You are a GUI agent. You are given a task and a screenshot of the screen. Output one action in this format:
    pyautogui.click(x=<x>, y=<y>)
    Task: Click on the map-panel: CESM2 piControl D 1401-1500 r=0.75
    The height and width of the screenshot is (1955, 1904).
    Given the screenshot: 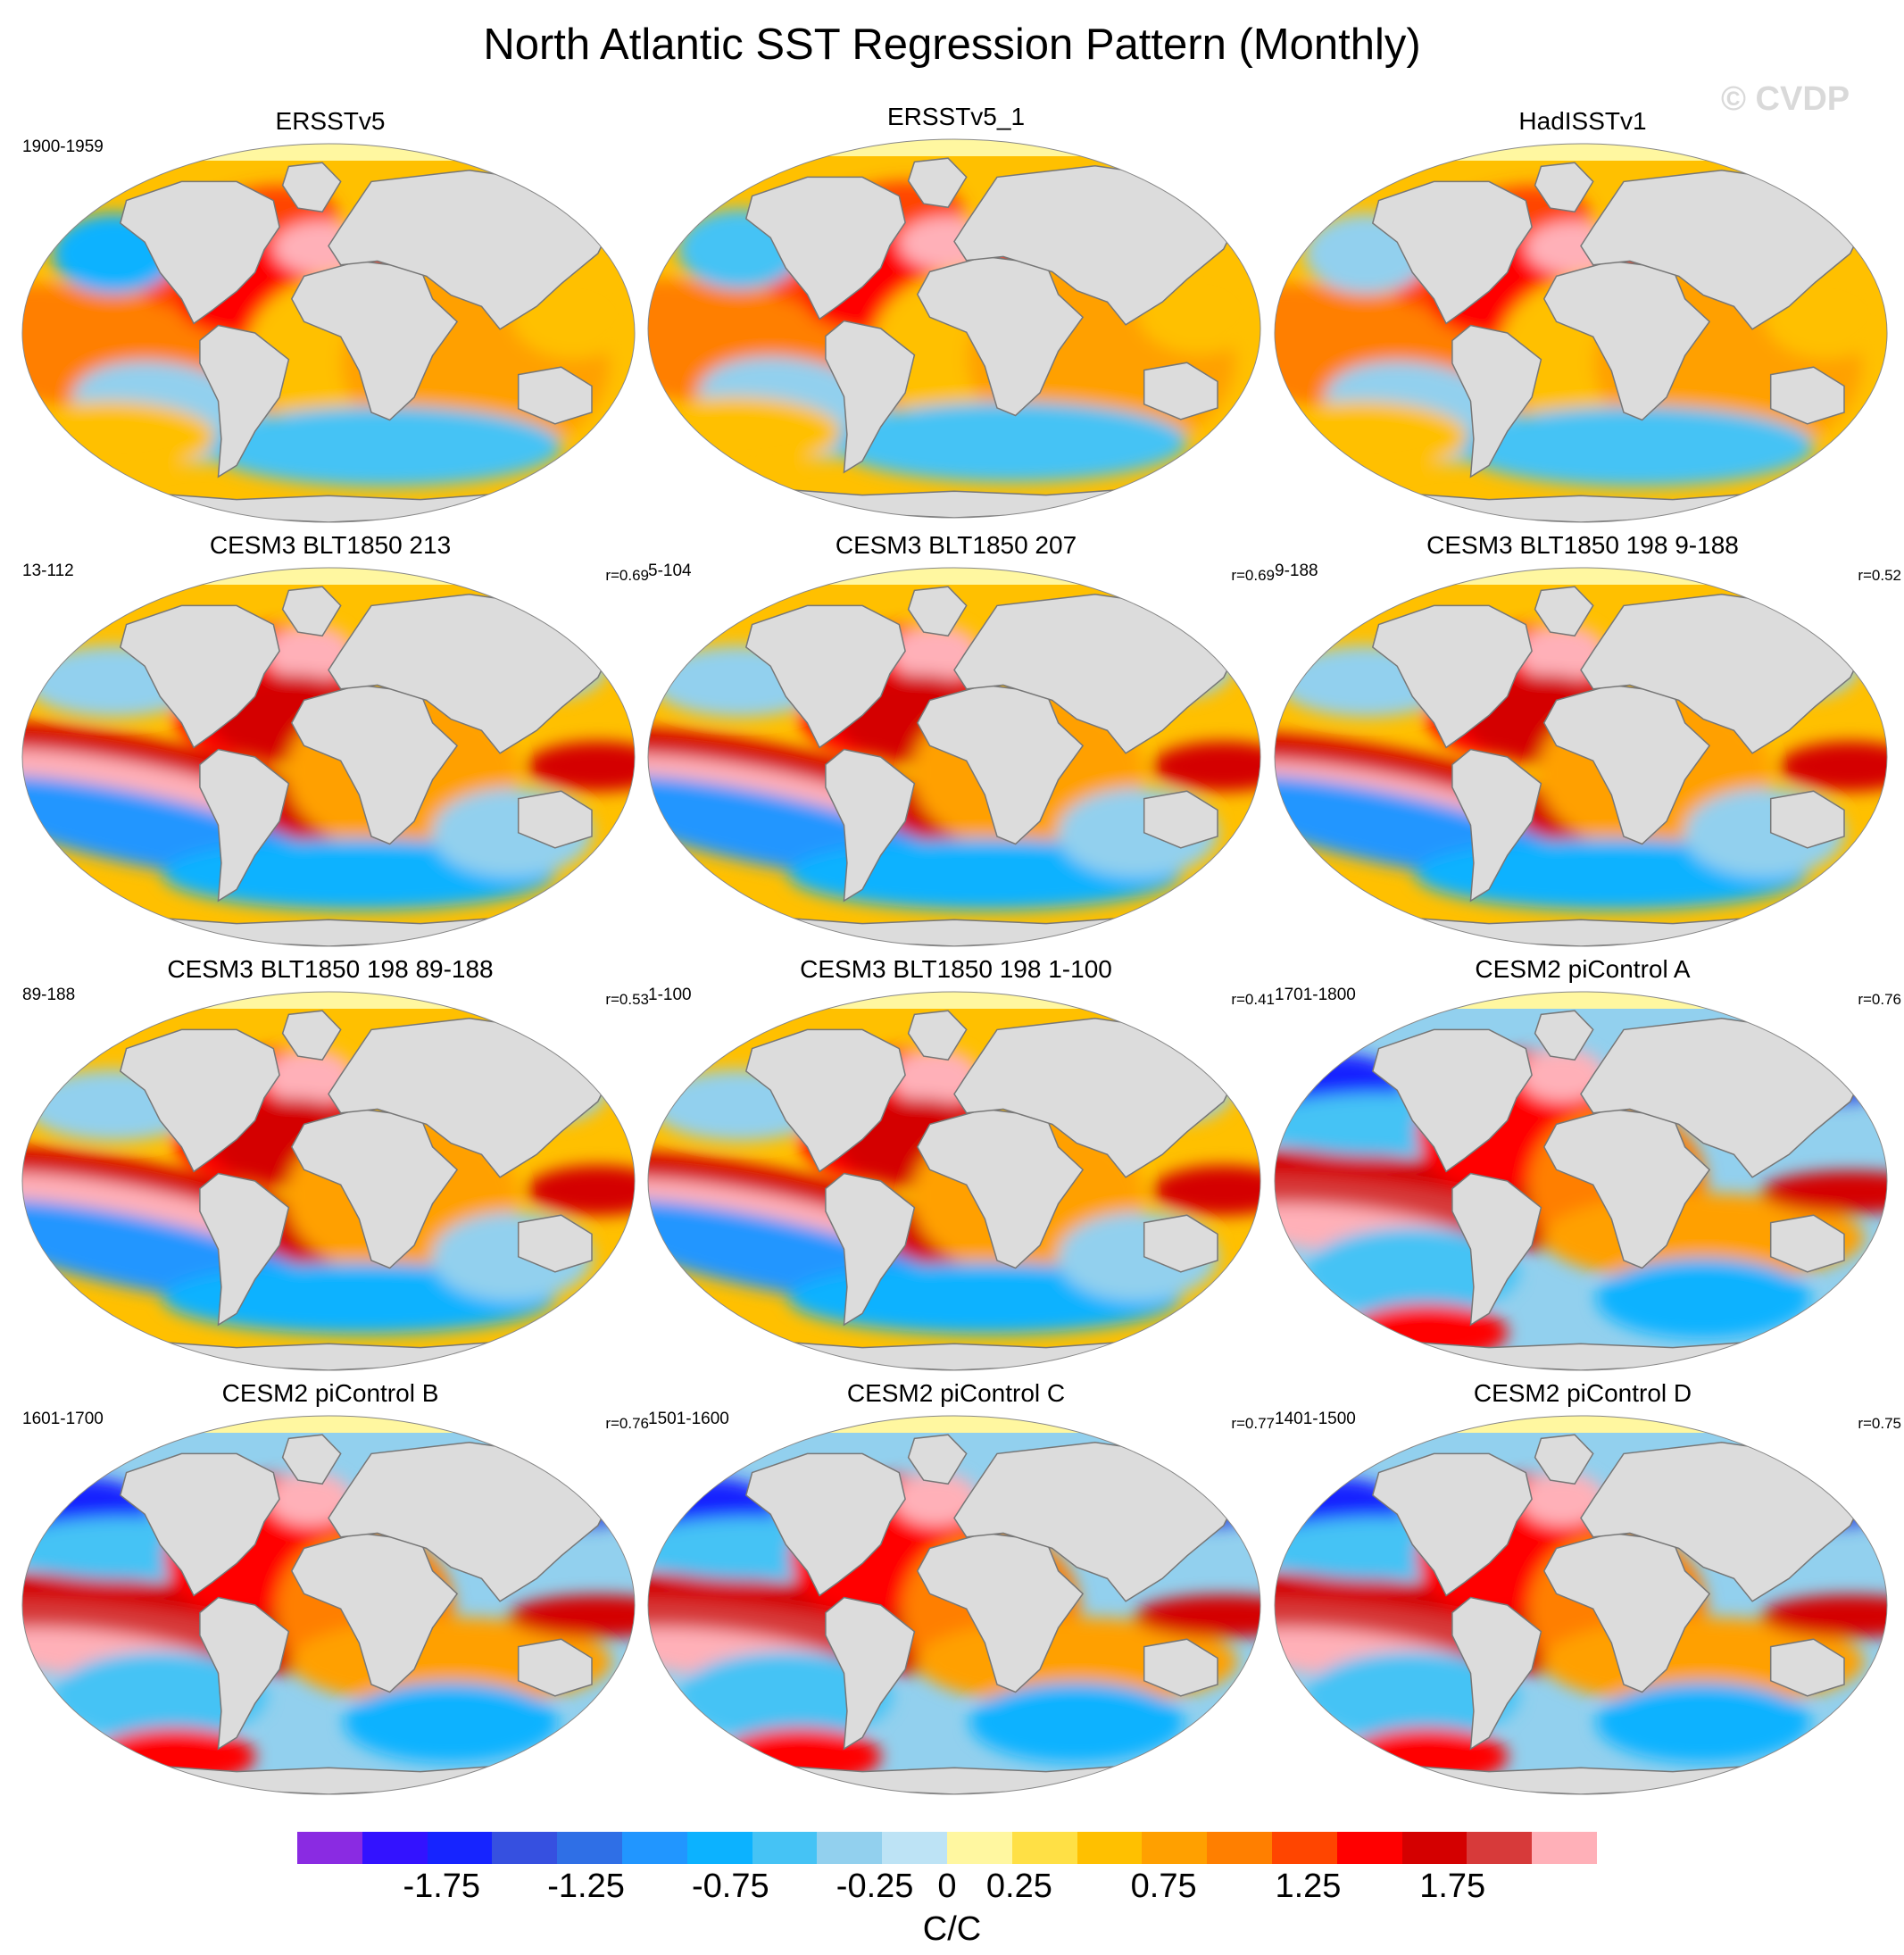 What is the action you would take?
    pyautogui.click(x=1583, y=1593)
    